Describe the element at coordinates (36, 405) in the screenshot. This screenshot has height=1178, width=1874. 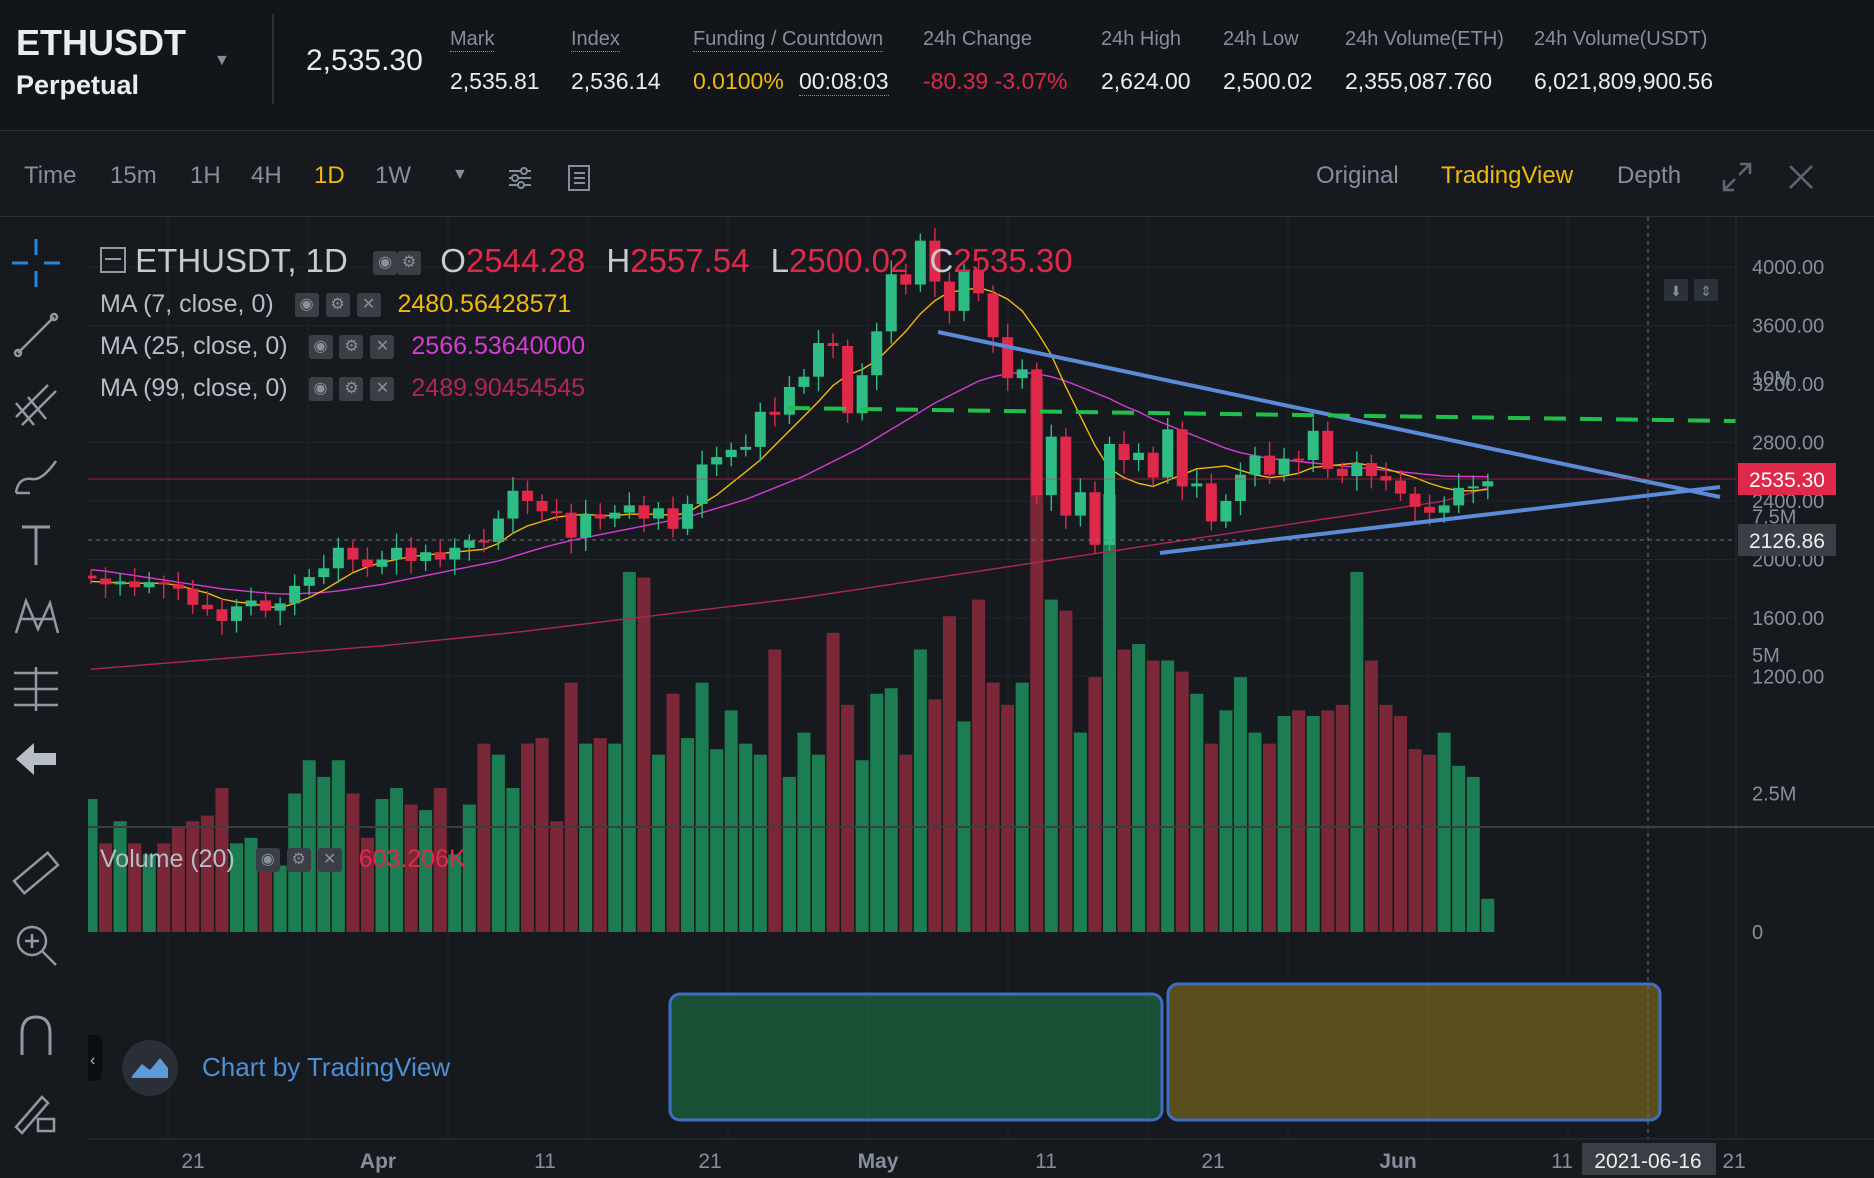
I see `pitchfork-icon` at that location.